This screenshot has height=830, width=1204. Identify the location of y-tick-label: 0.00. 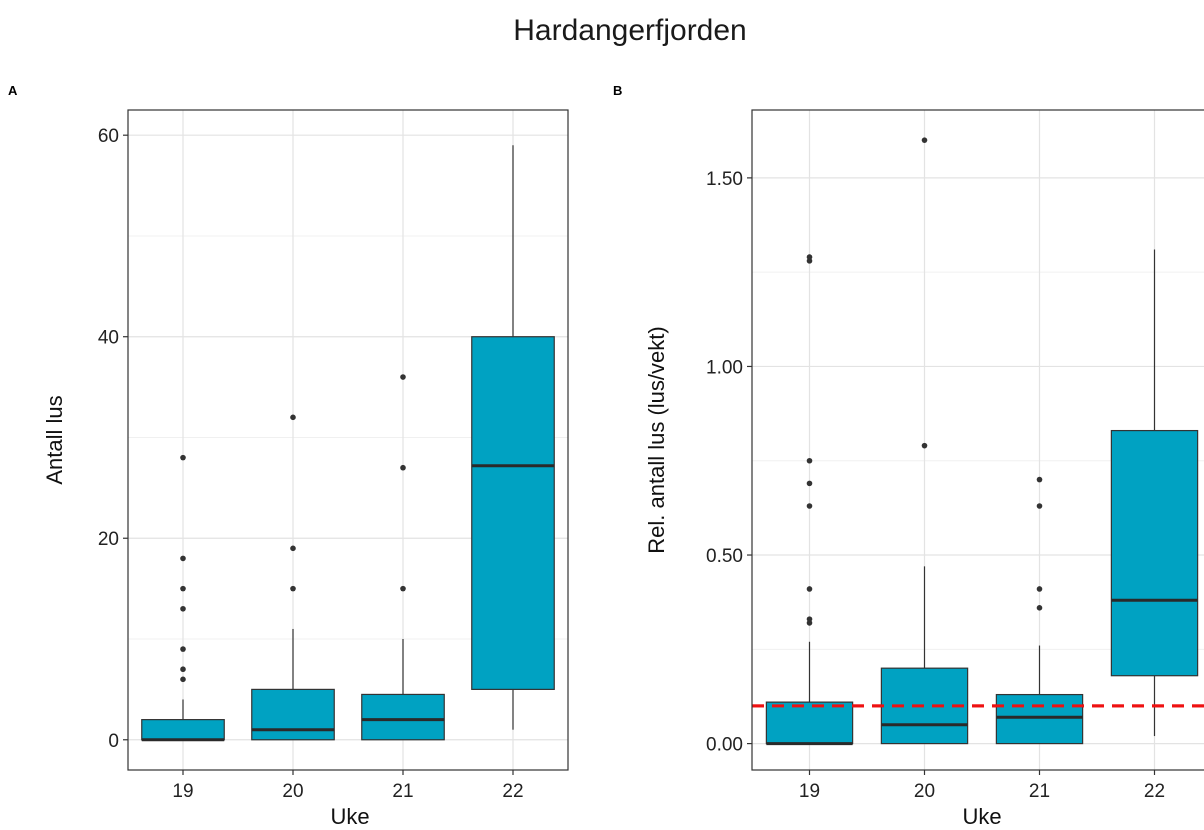
(724, 745).